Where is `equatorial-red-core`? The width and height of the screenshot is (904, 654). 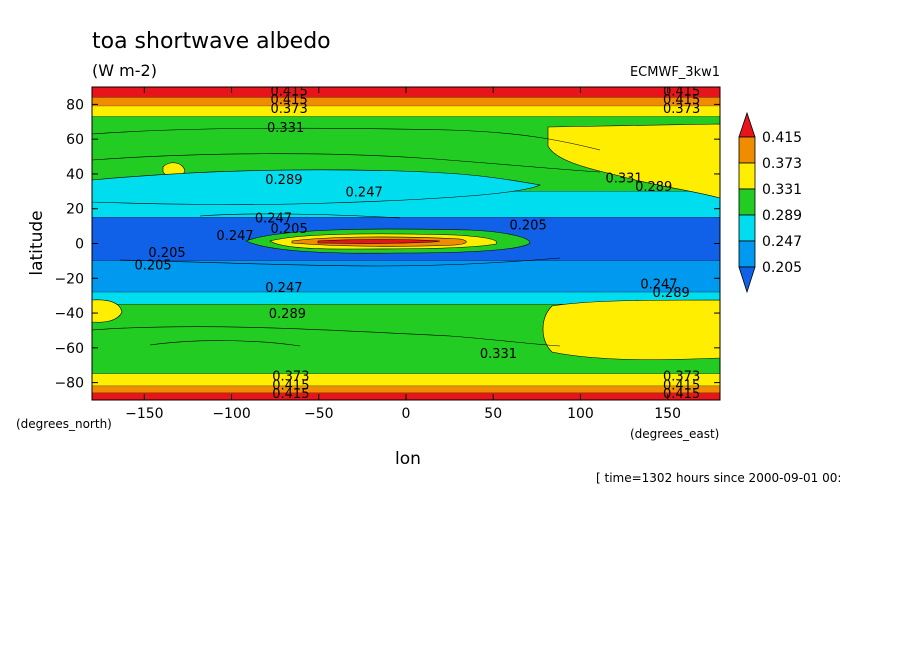 equatorial-red-core is located at coordinates (379, 241).